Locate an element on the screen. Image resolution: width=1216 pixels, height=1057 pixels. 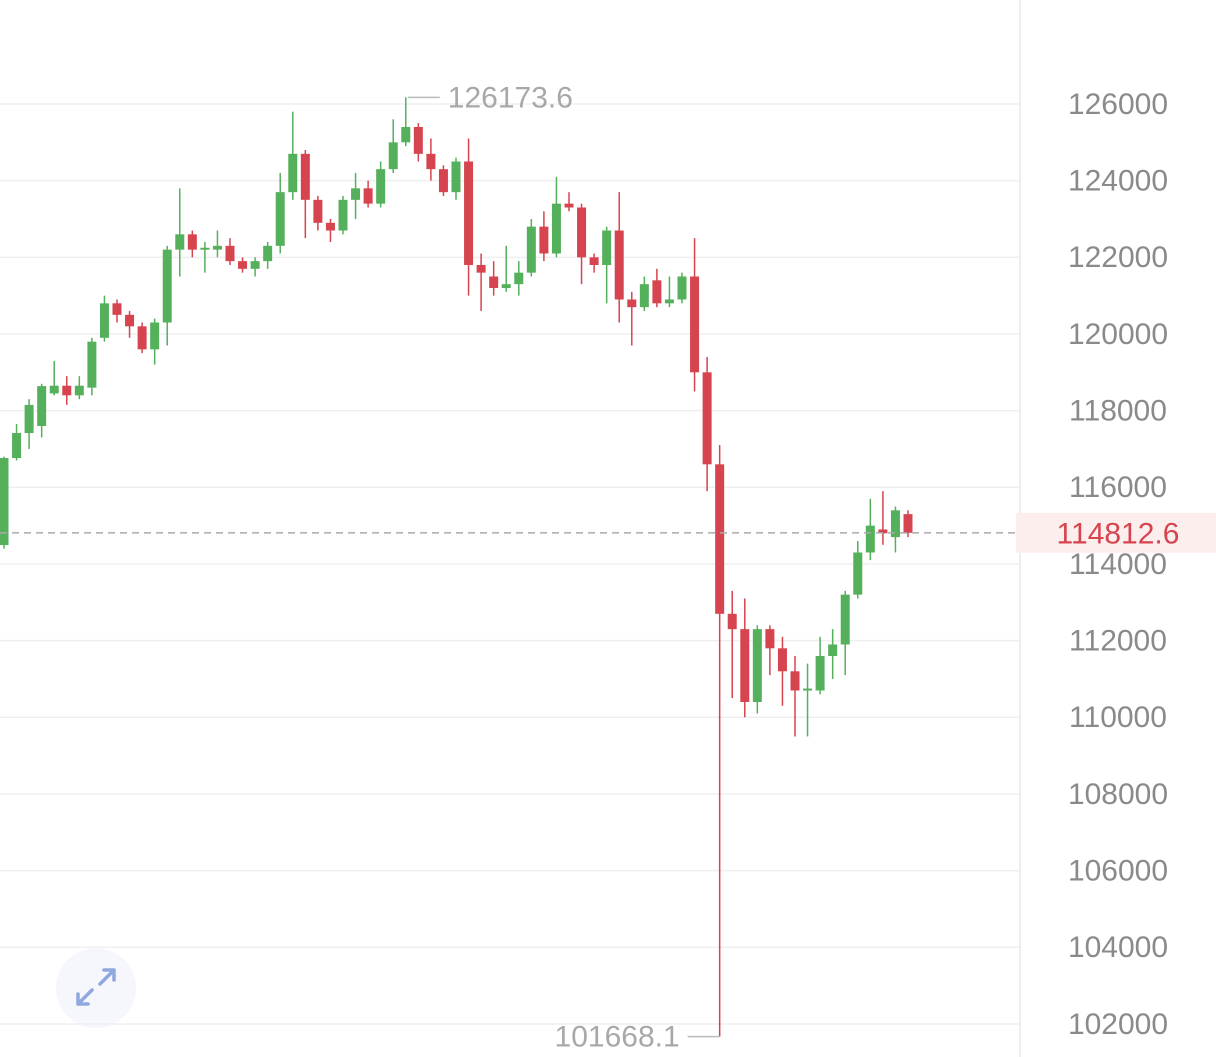
y-tick-label: 122000 is located at coordinates (1118, 257).